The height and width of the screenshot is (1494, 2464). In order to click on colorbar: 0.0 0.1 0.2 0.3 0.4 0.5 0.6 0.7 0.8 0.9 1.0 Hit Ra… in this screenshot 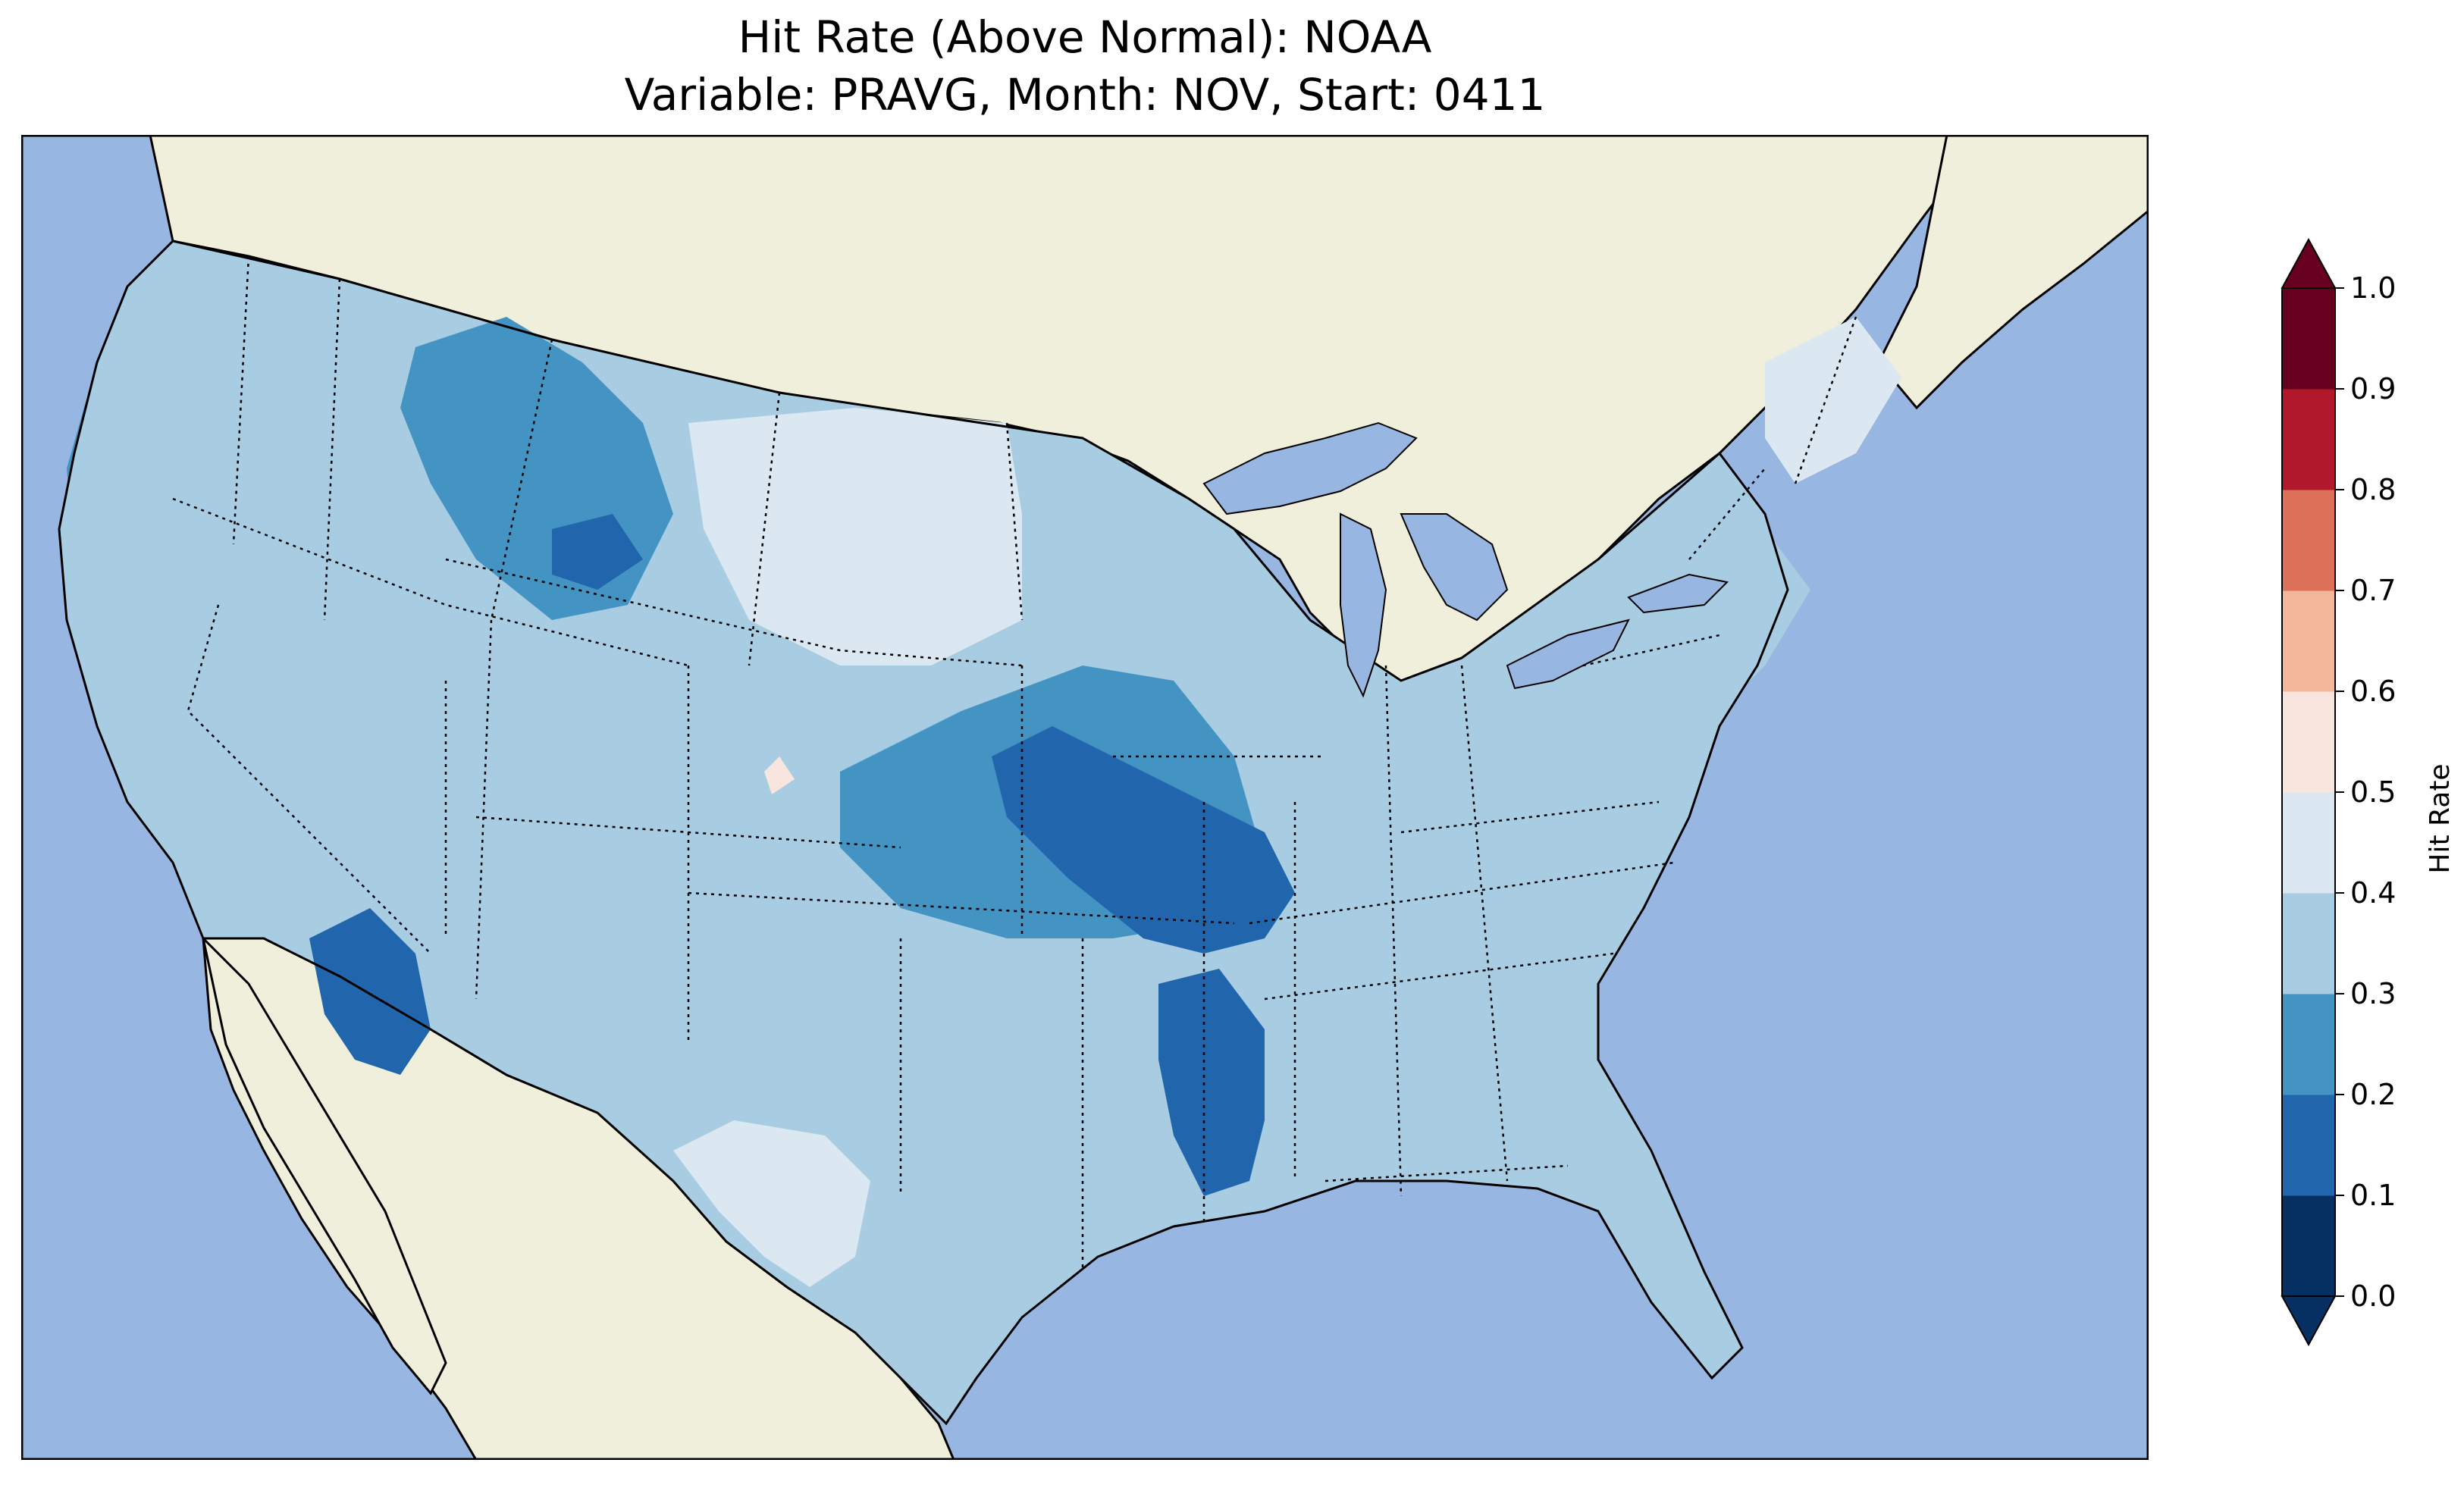, I will do `click(2368, 792)`.